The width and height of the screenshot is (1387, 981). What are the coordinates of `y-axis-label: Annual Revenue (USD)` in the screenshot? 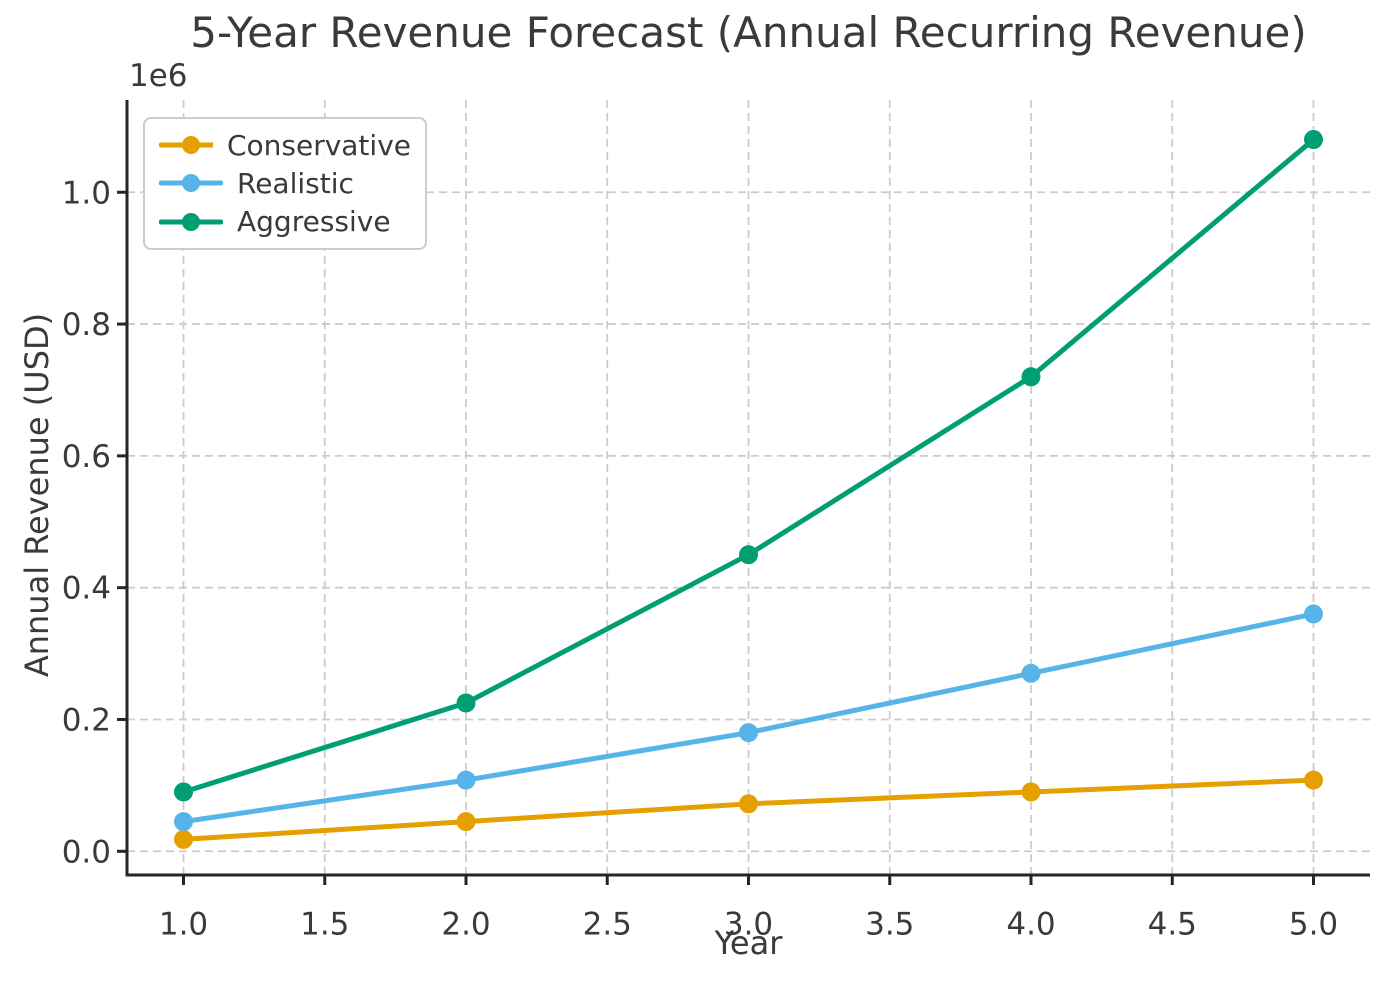 It's located at (37, 495).